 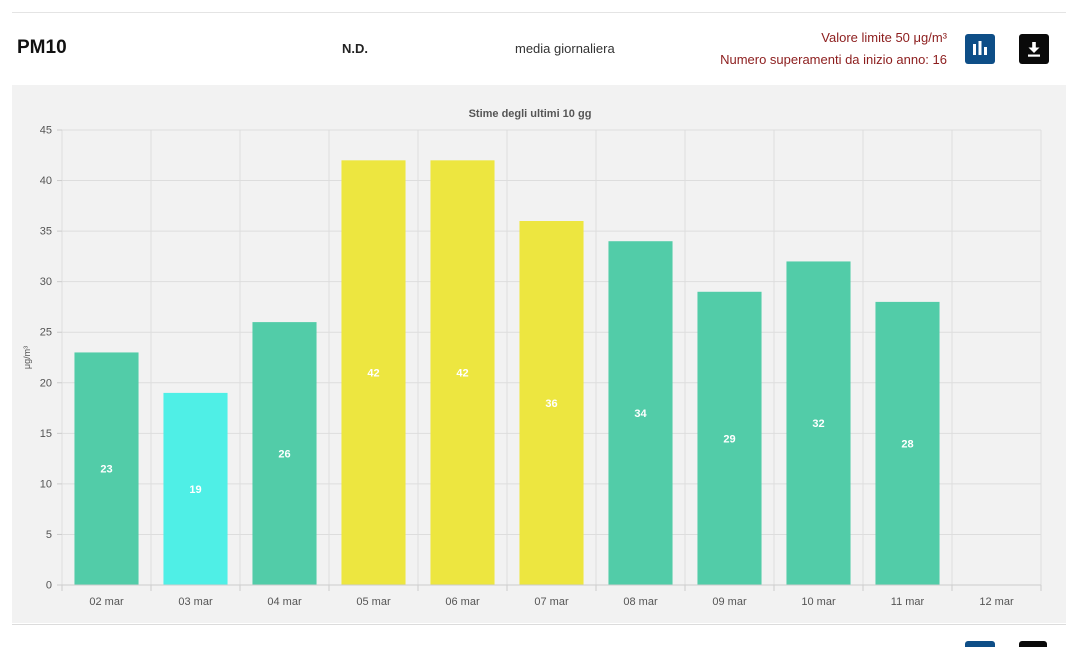 I want to click on limit-value: Valore limite 50 μg/m³, so click(x=884, y=37).